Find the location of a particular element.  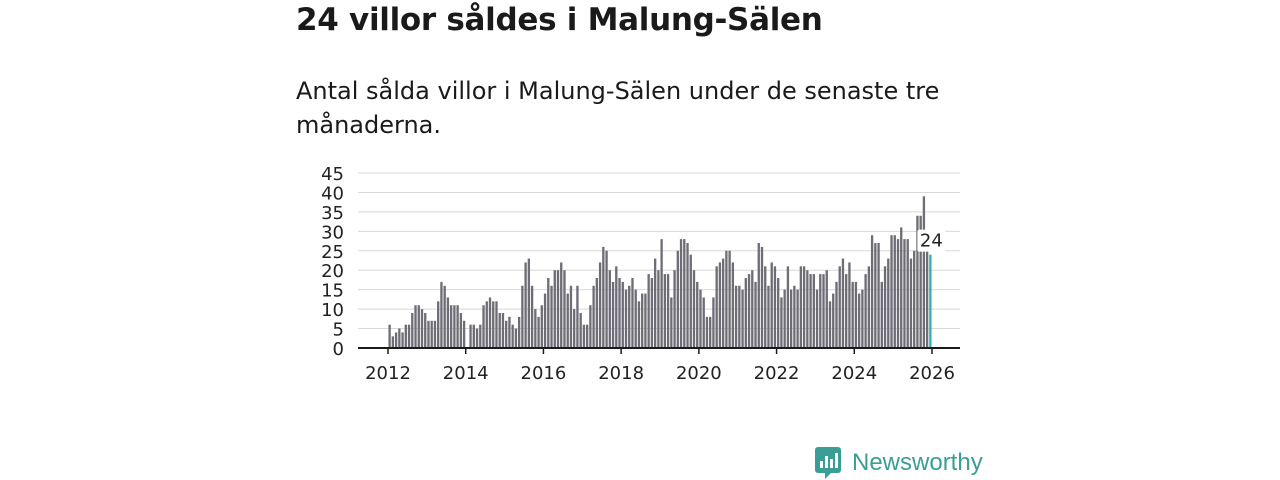

x-tick-label: 2024 is located at coordinates (854, 373).